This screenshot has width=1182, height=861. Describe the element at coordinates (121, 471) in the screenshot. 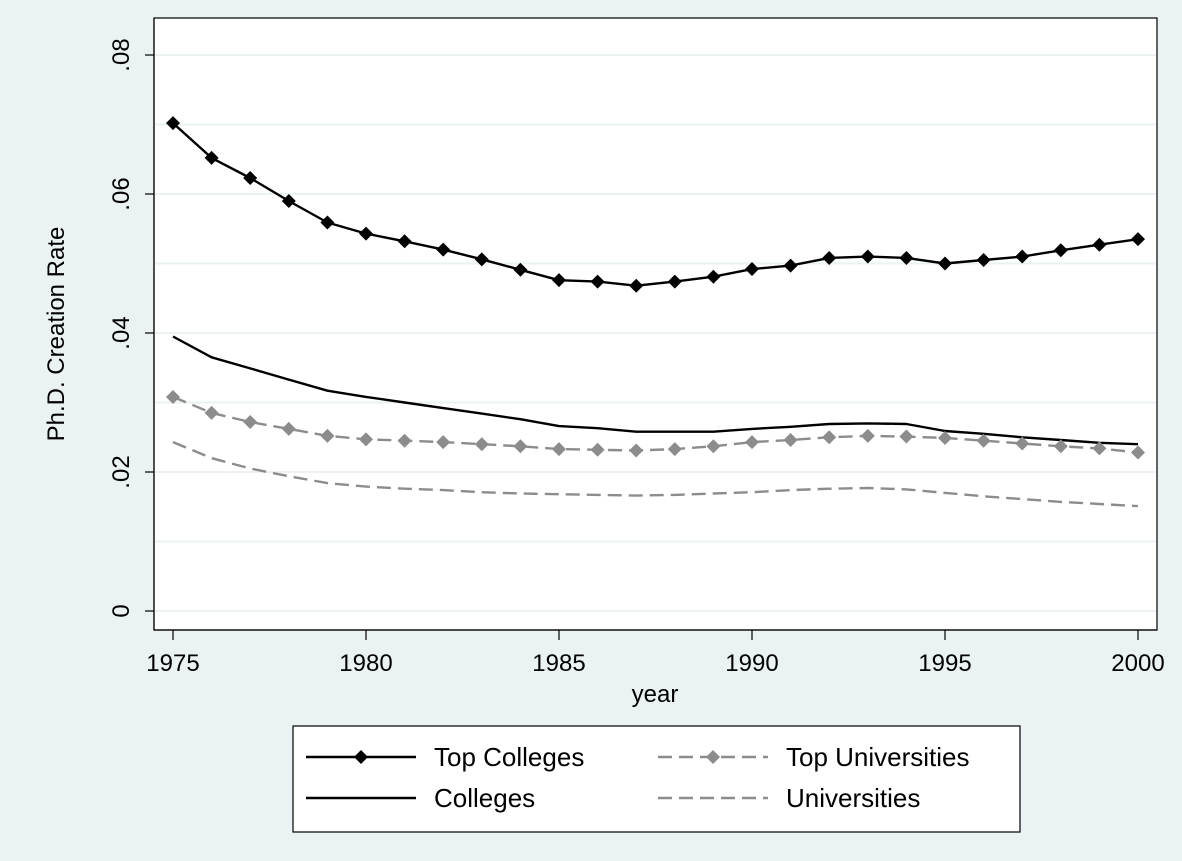

I see `y-tick-label: .02` at that location.